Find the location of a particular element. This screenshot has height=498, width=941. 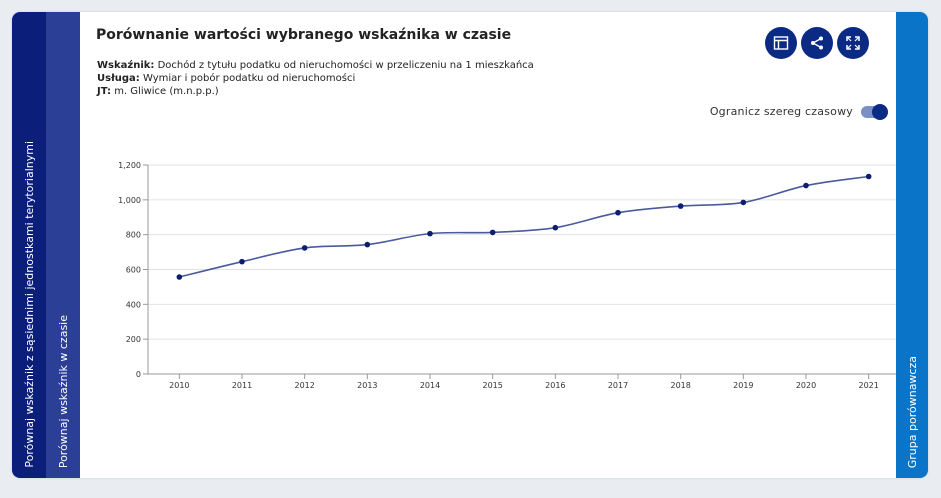

x-tick-label: 2014 is located at coordinates (430, 385).